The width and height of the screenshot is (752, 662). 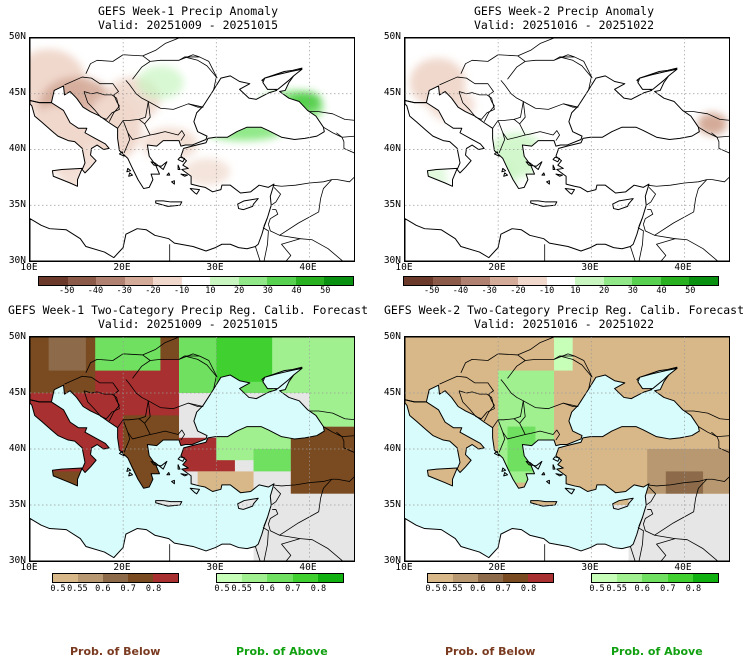 What do you see at coordinates (490, 578) in the screenshot?
I see `below-colorbar` at bounding box center [490, 578].